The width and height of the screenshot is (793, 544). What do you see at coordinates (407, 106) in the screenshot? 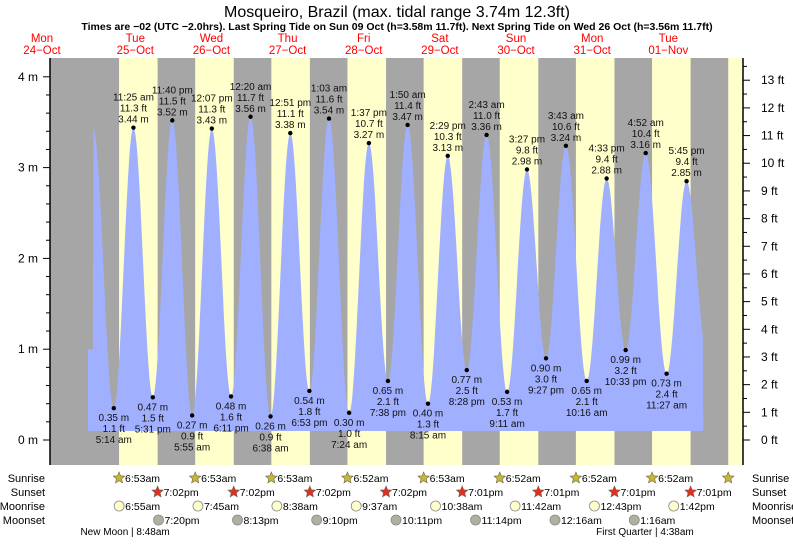
I see `high-tide-ft: 11.4 ft` at bounding box center [407, 106].